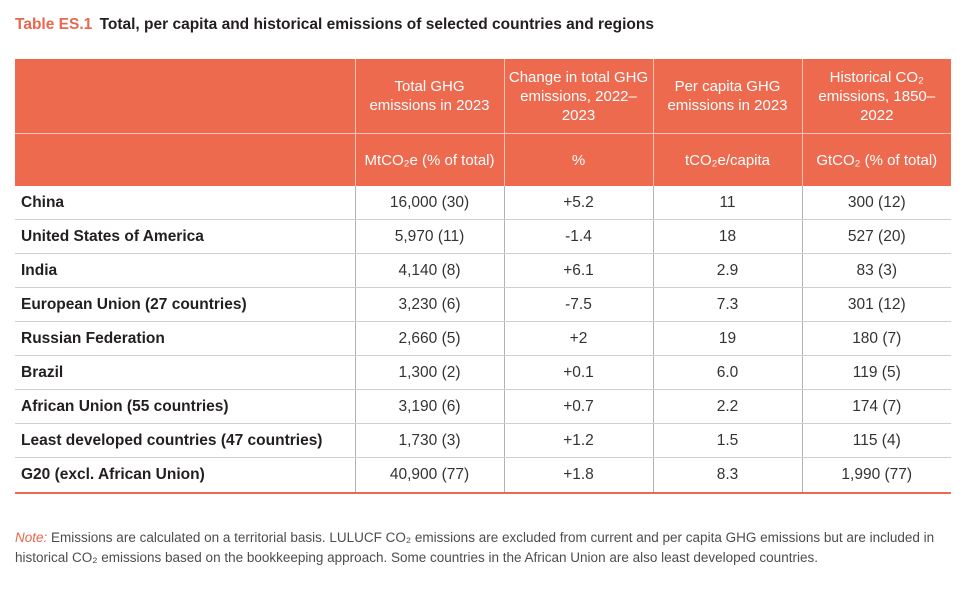  I want to click on country-cell: Russian Federation, so click(185, 338).